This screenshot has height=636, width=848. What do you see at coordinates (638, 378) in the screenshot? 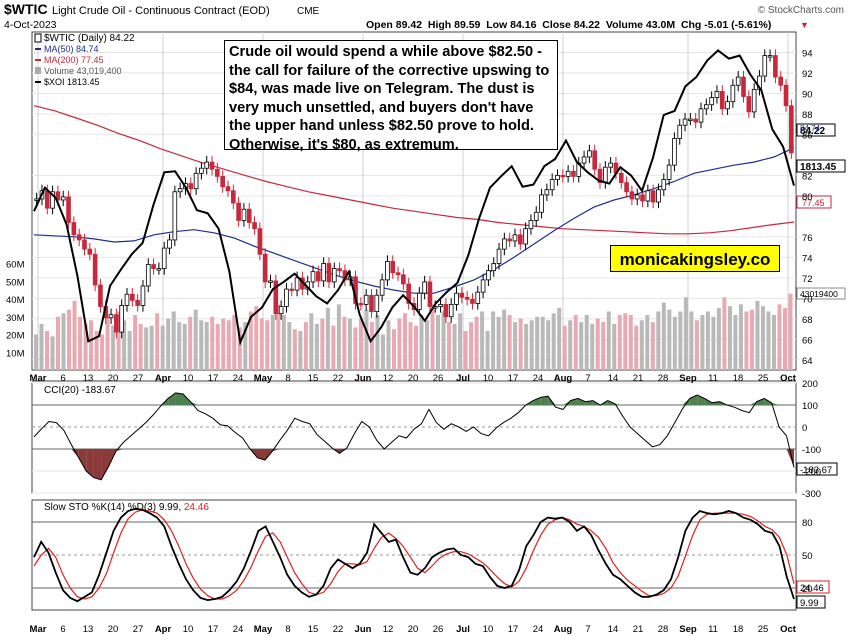
I see `price-x-label: 21` at bounding box center [638, 378].